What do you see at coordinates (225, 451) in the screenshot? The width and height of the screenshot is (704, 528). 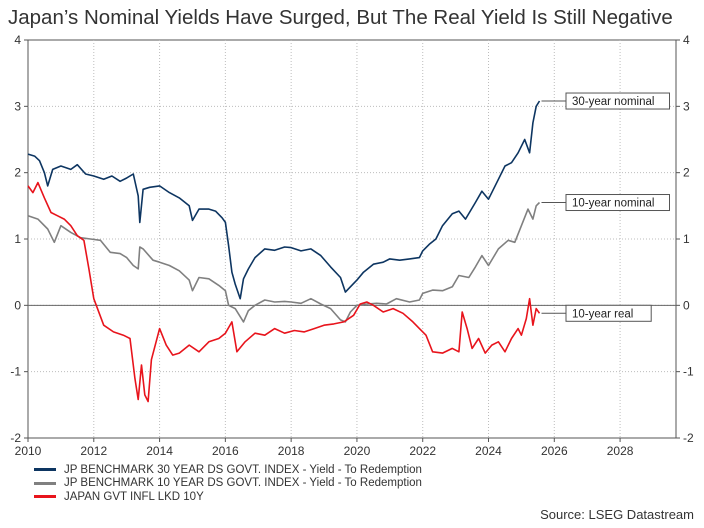 I see `x-tick-label: 2016` at bounding box center [225, 451].